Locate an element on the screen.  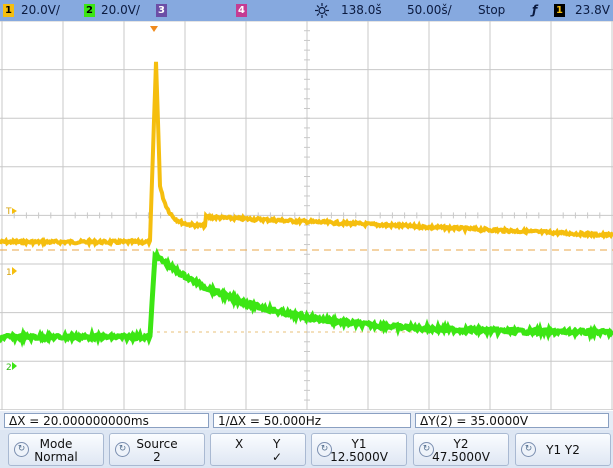
delta-y-readout: ΔY(2) = 35.0000V is located at coordinates (512, 420).